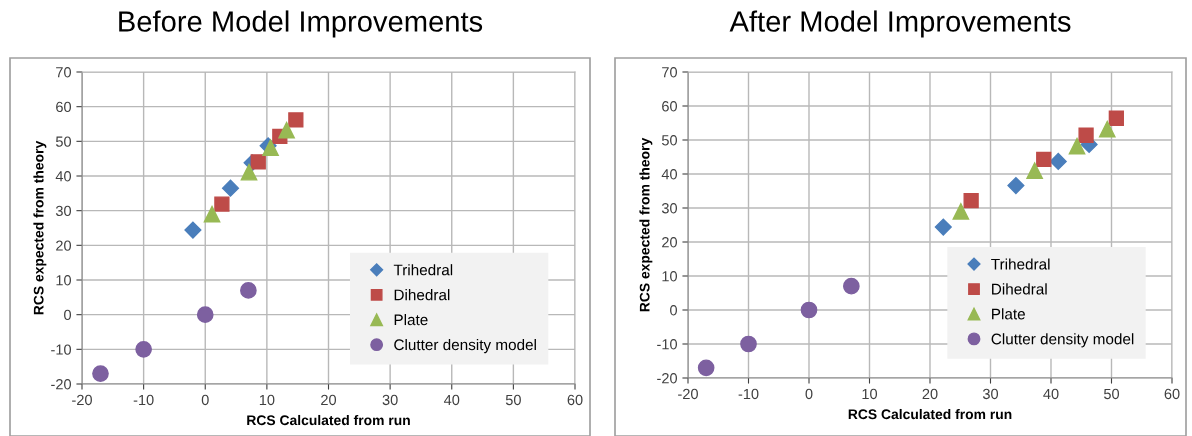  I want to click on chart-title: Before Model Improvements, so click(301, 24).